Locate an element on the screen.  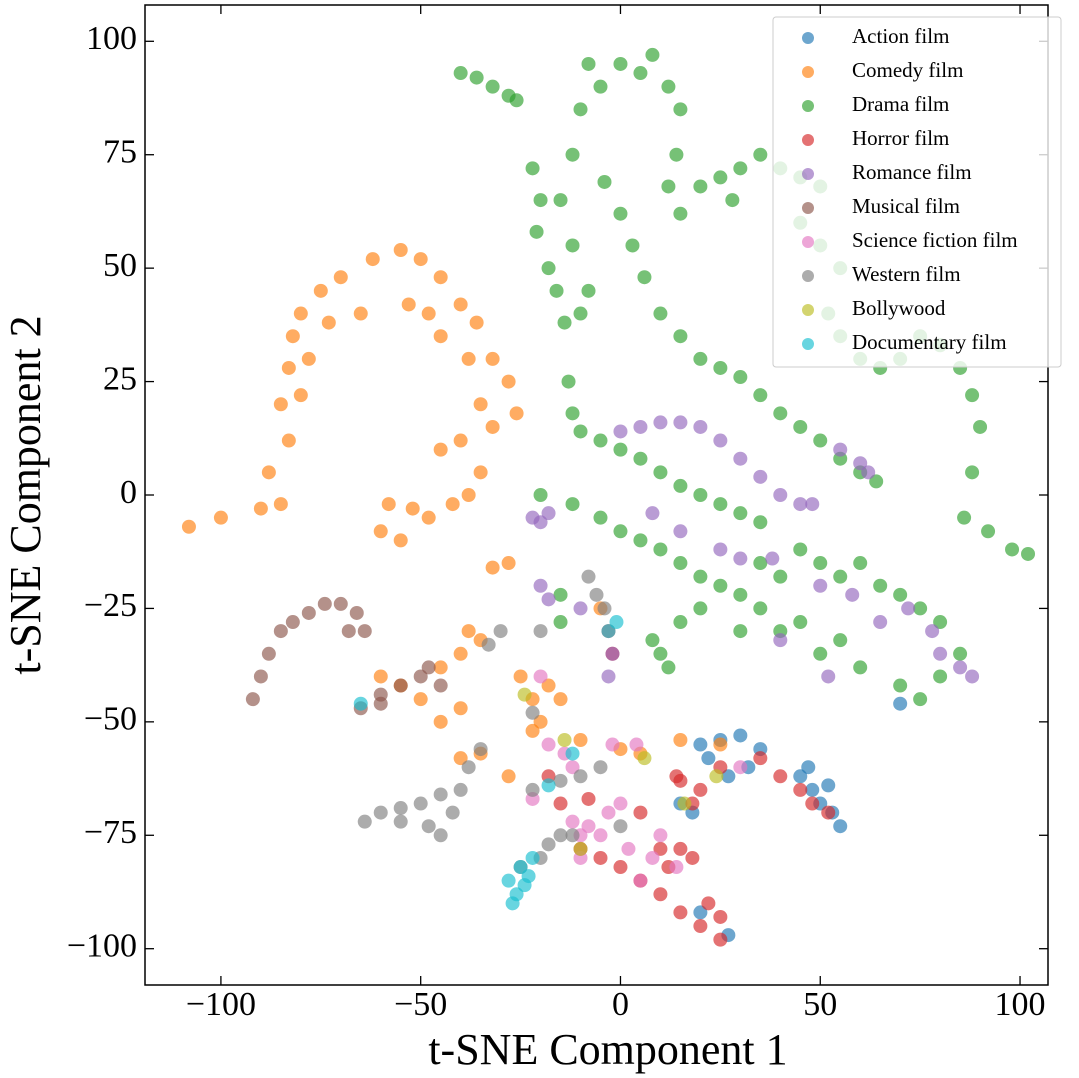
legend-box is located at coordinates (917, 192).